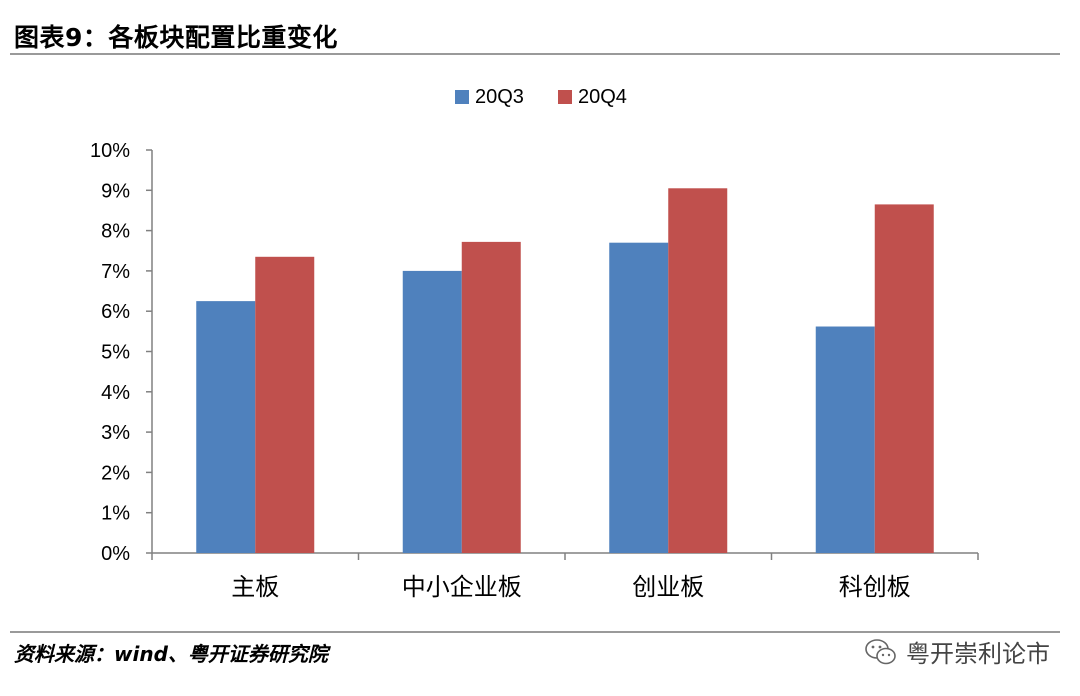 This screenshot has width=1080, height=696. I want to click on legend-label-20q4: 20Q4, so click(602, 97).